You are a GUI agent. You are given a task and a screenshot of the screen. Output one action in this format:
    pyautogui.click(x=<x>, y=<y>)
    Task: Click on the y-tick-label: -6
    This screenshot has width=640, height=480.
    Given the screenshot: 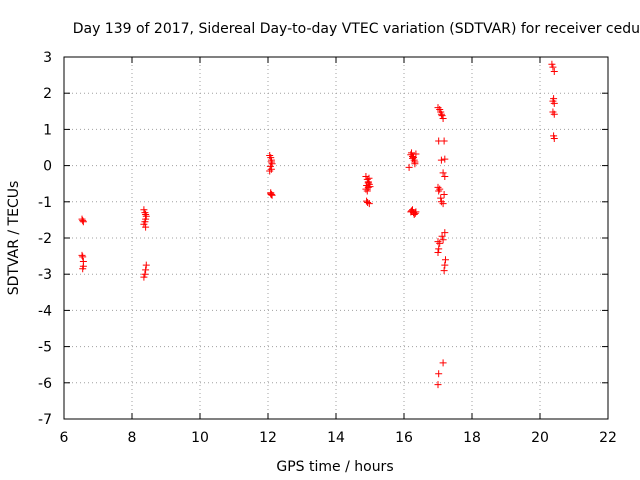 What is the action you would take?
    pyautogui.click(x=45, y=384)
    